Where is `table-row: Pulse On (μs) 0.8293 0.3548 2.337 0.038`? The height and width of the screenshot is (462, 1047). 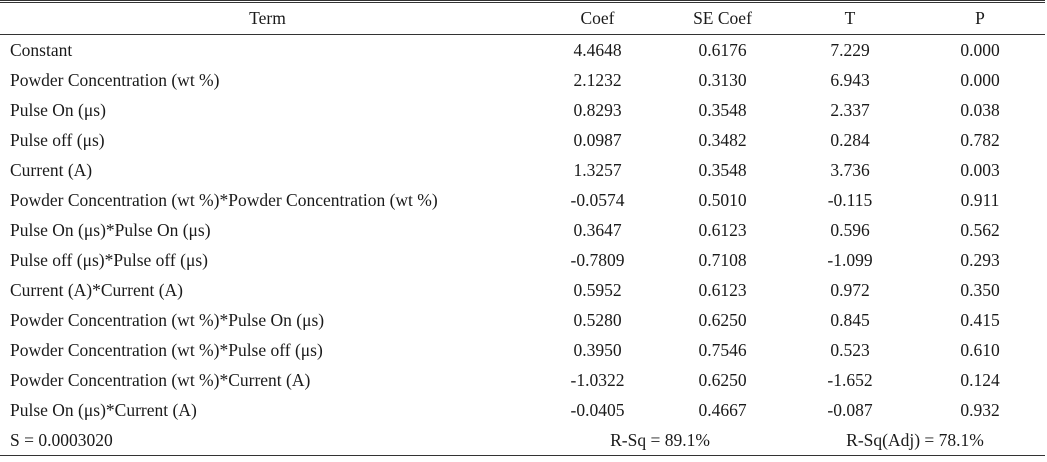
table-row: Pulse On (μs) 0.8293 0.3548 2.337 0.038 is located at coordinates (522, 110).